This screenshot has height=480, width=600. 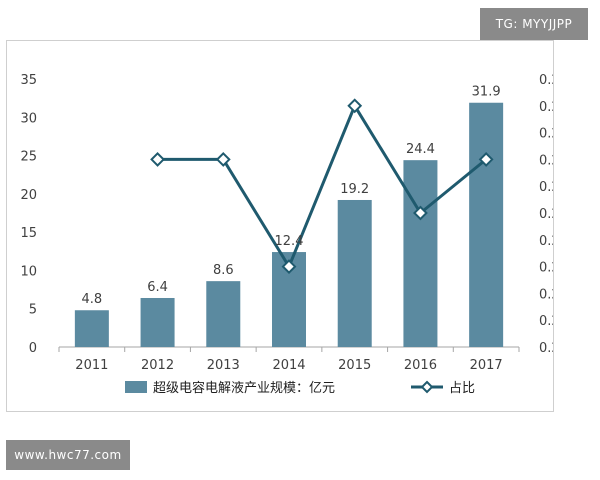 What do you see at coordinates (486, 92) in the screenshot?
I see `bar-data-label: 31.9` at bounding box center [486, 92].